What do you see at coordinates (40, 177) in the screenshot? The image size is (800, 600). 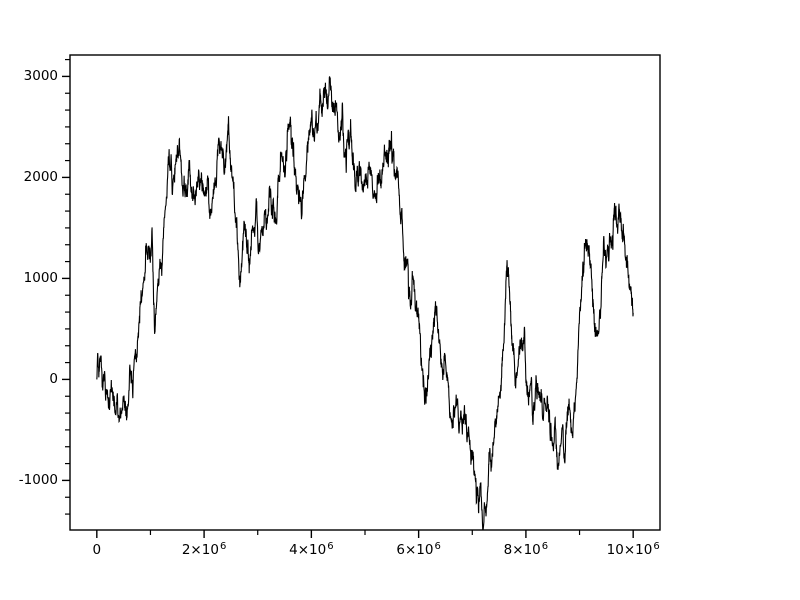 I see `y-tick-label: 2000` at bounding box center [40, 177].